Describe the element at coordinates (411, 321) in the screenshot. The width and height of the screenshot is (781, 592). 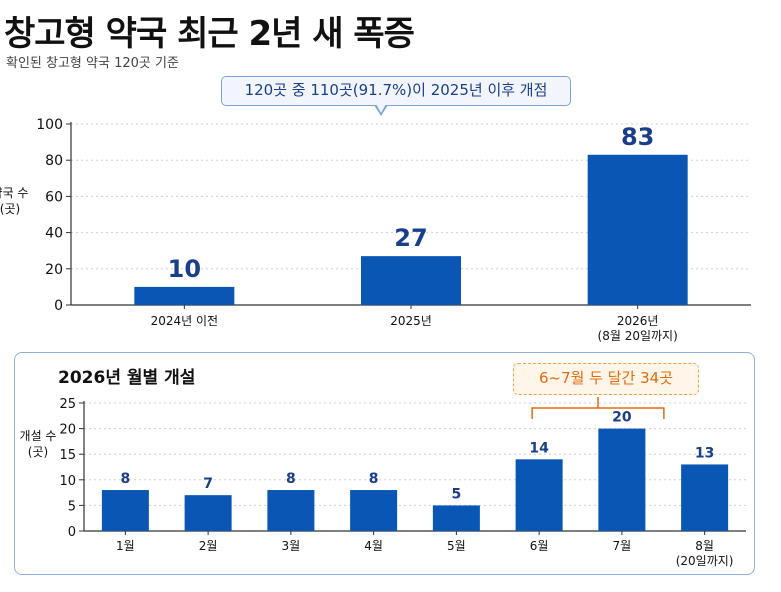
I see `x-tick-label: 2025년` at that location.